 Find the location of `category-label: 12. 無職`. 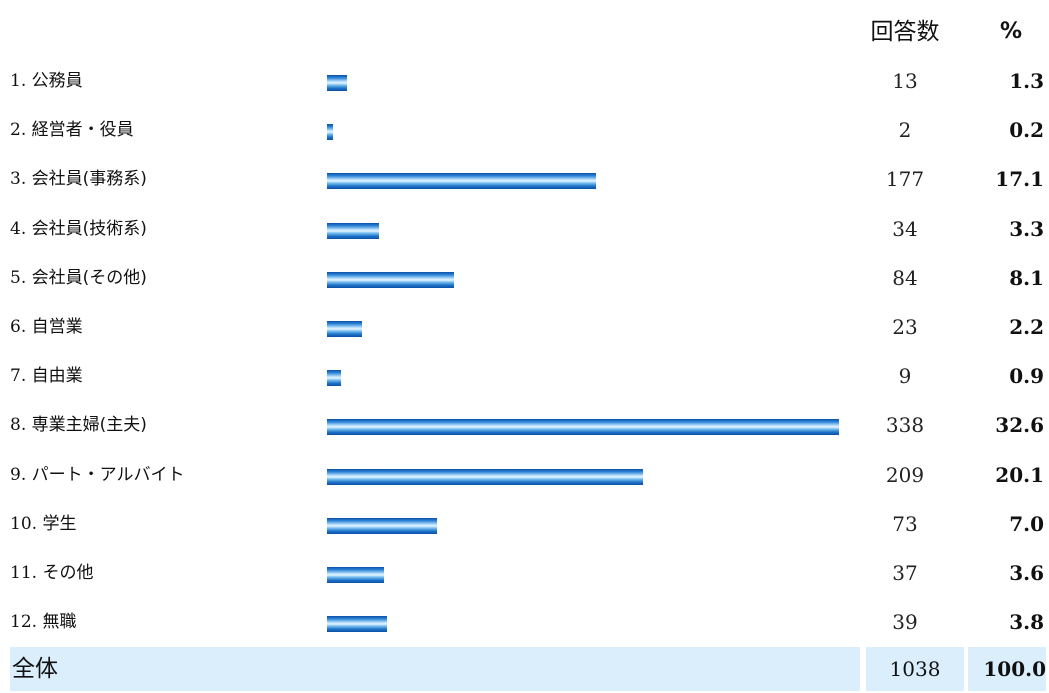

category-label: 12. 無職 is located at coordinates (43, 622).